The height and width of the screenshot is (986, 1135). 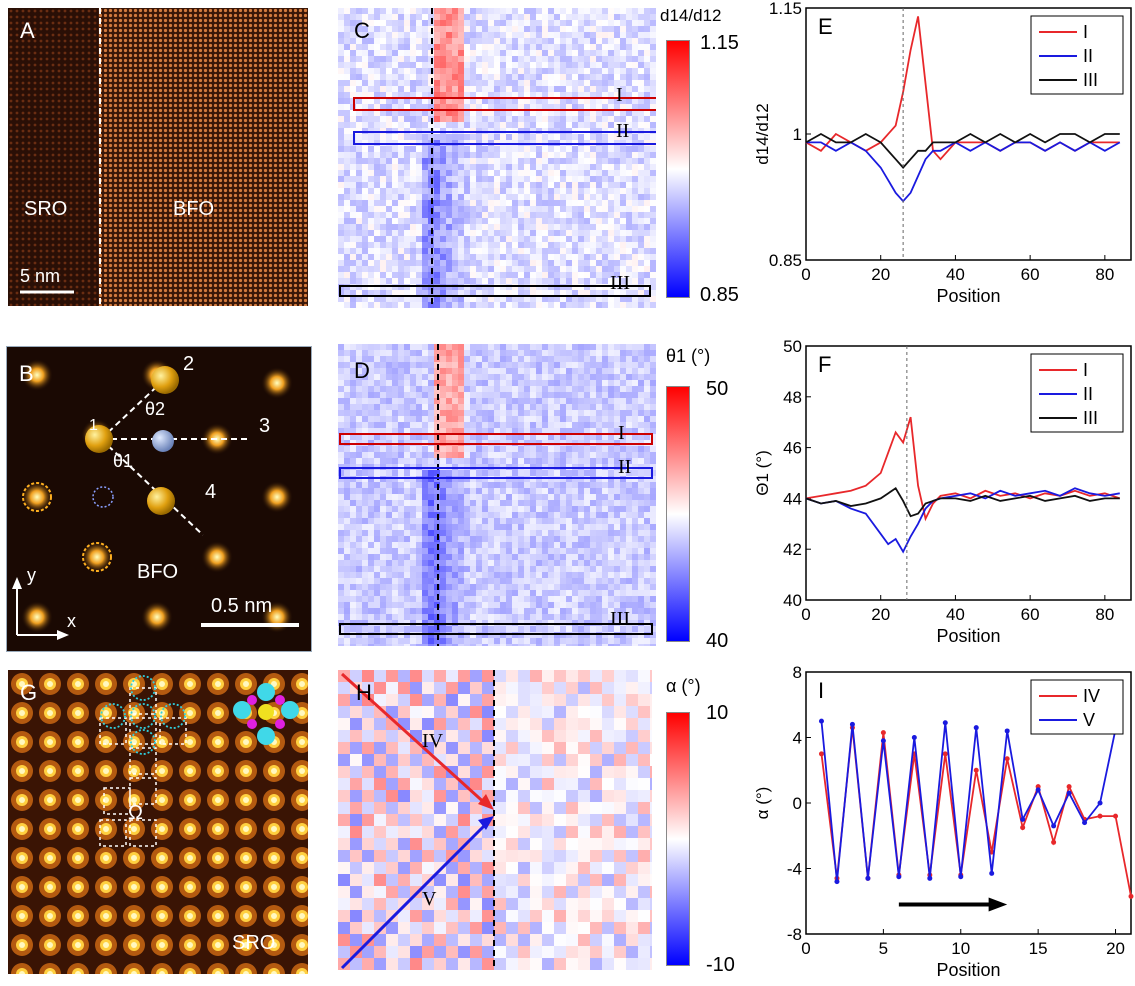 I want to click on y-axis-label: α (°), so click(x=762, y=803).